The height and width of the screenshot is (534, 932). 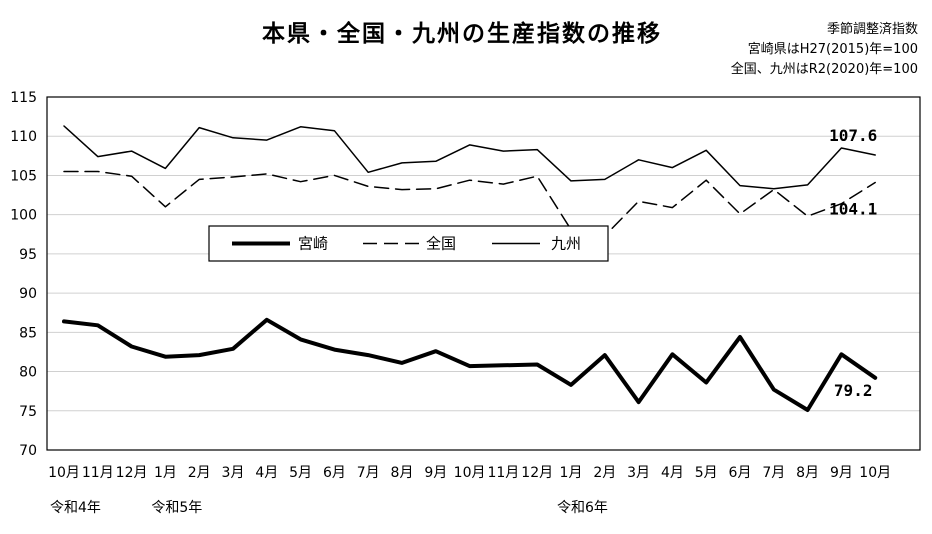 I want to click on y-tick-label: 110, so click(x=23, y=137).